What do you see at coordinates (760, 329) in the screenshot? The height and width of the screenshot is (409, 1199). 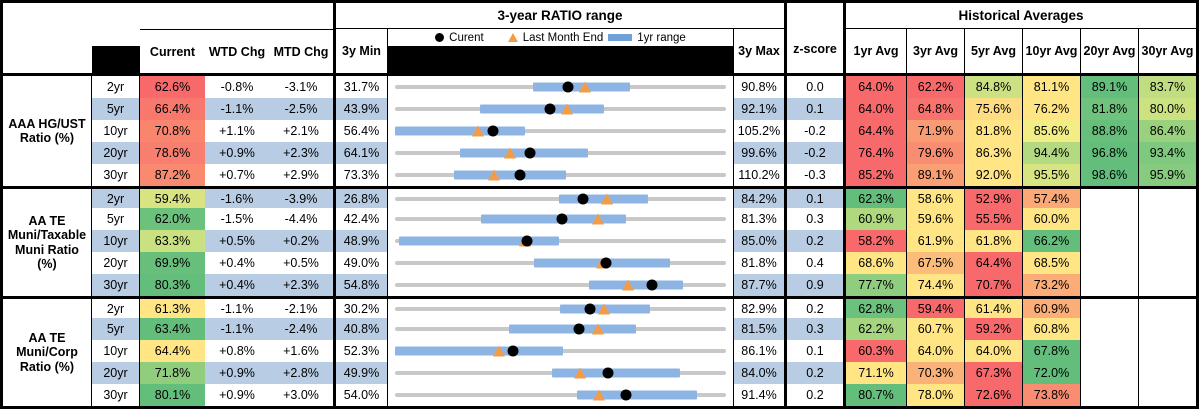 I see `max-3y-cell: 81.5%` at bounding box center [760, 329].